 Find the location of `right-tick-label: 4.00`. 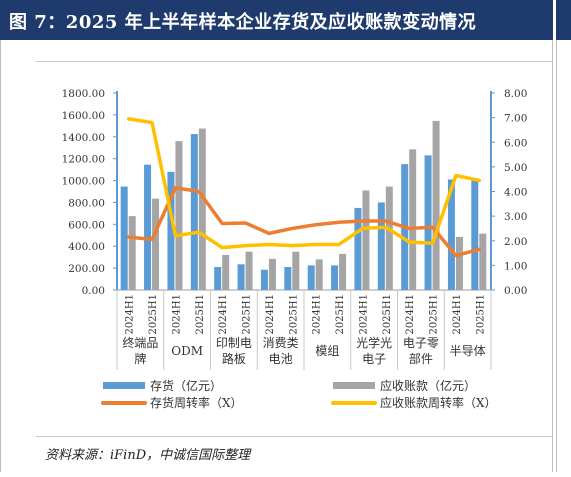

right-tick-label: 4.00 is located at coordinates (515, 193).